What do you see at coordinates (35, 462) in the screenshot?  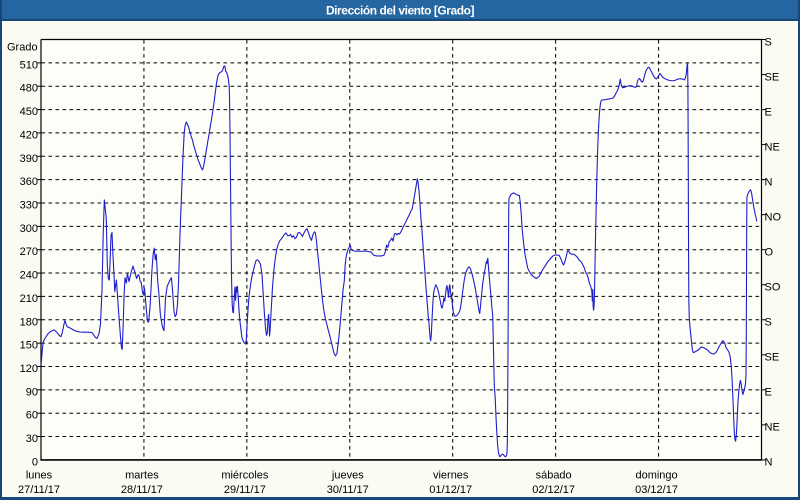 I see `svg-text: 0` at bounding box center [35, 462].